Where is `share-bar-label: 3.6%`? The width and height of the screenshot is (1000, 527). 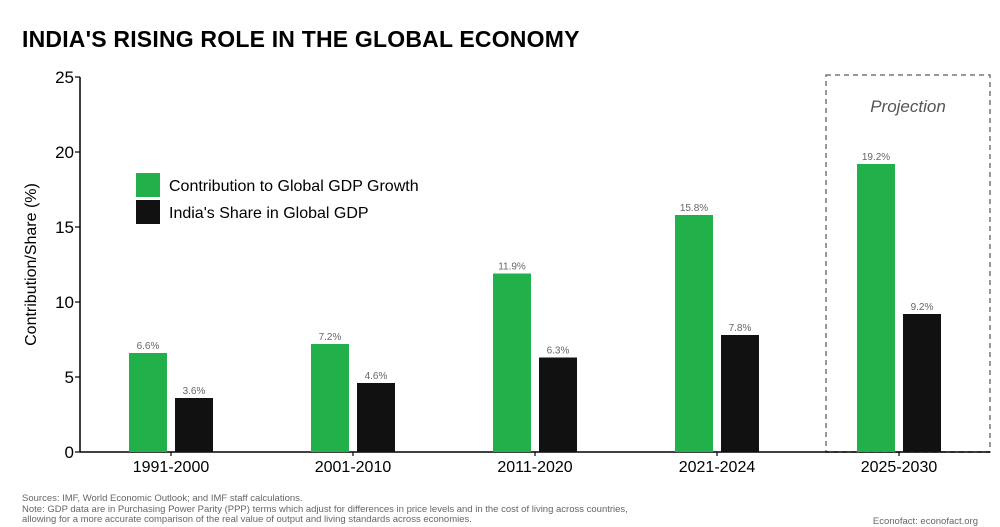 share-bar-label: 3.6% is located at coordinates (194, 391).